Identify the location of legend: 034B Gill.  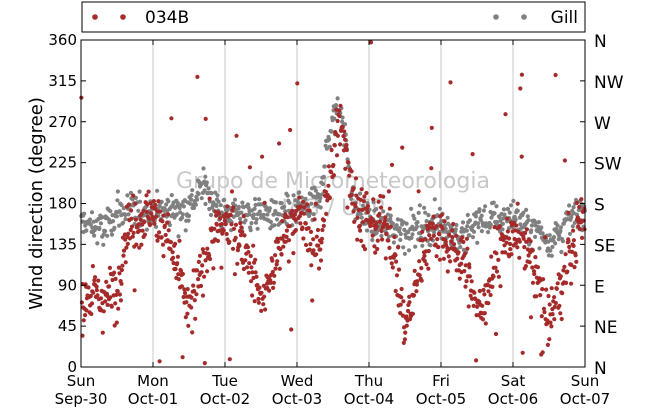
(333, 17).